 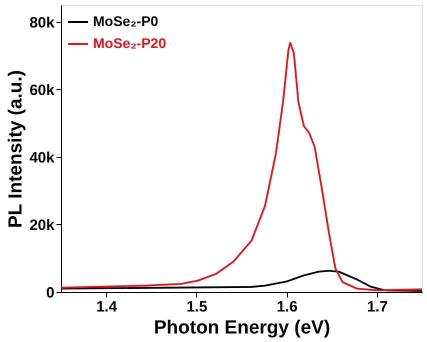 I want to click on y-tick-label: 20k, so click(x=42, y=225).